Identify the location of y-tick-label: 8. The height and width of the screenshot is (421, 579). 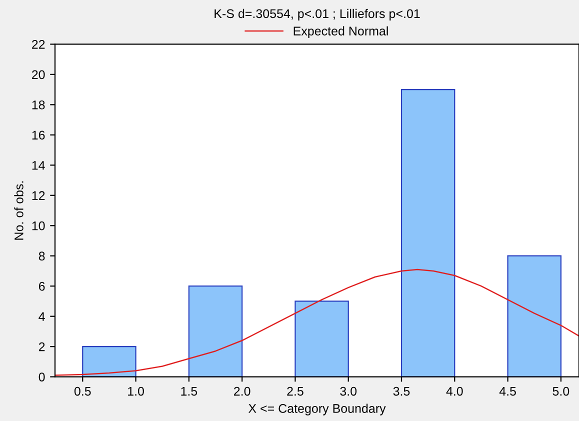
(41, 256).